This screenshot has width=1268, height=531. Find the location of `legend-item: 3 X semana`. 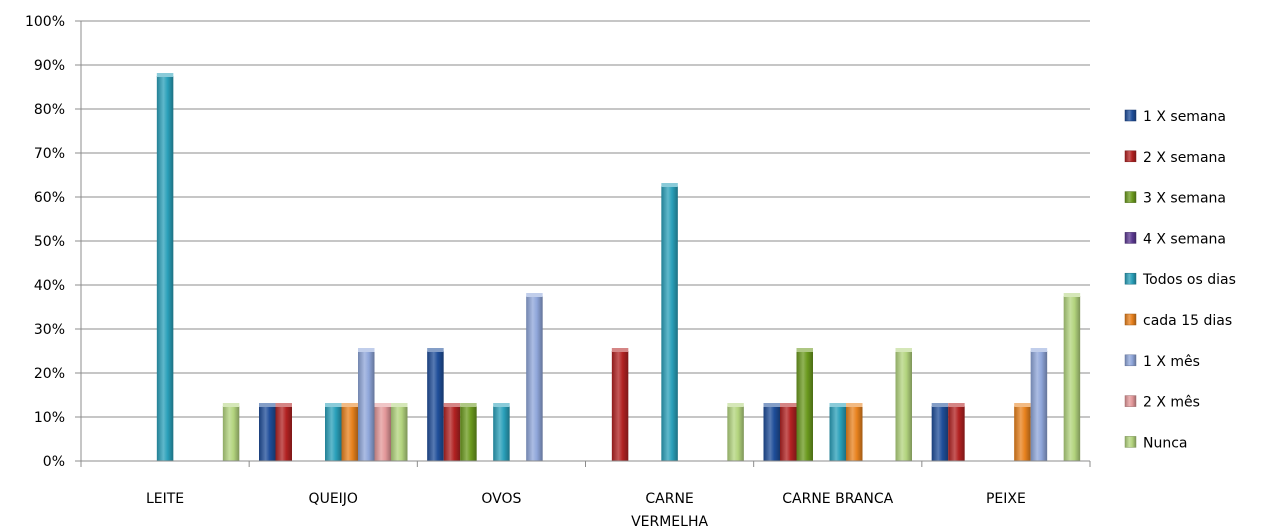

legend-item: 3 X semana is located at coordinates (1175, 199).